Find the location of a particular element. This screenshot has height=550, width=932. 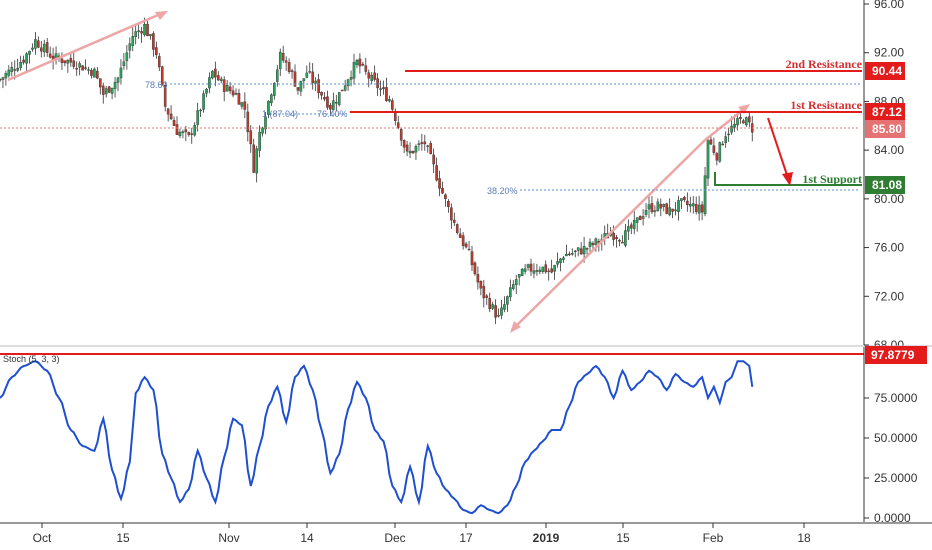

price-tick-label: 92.00 is located at coordinates (889, 53).